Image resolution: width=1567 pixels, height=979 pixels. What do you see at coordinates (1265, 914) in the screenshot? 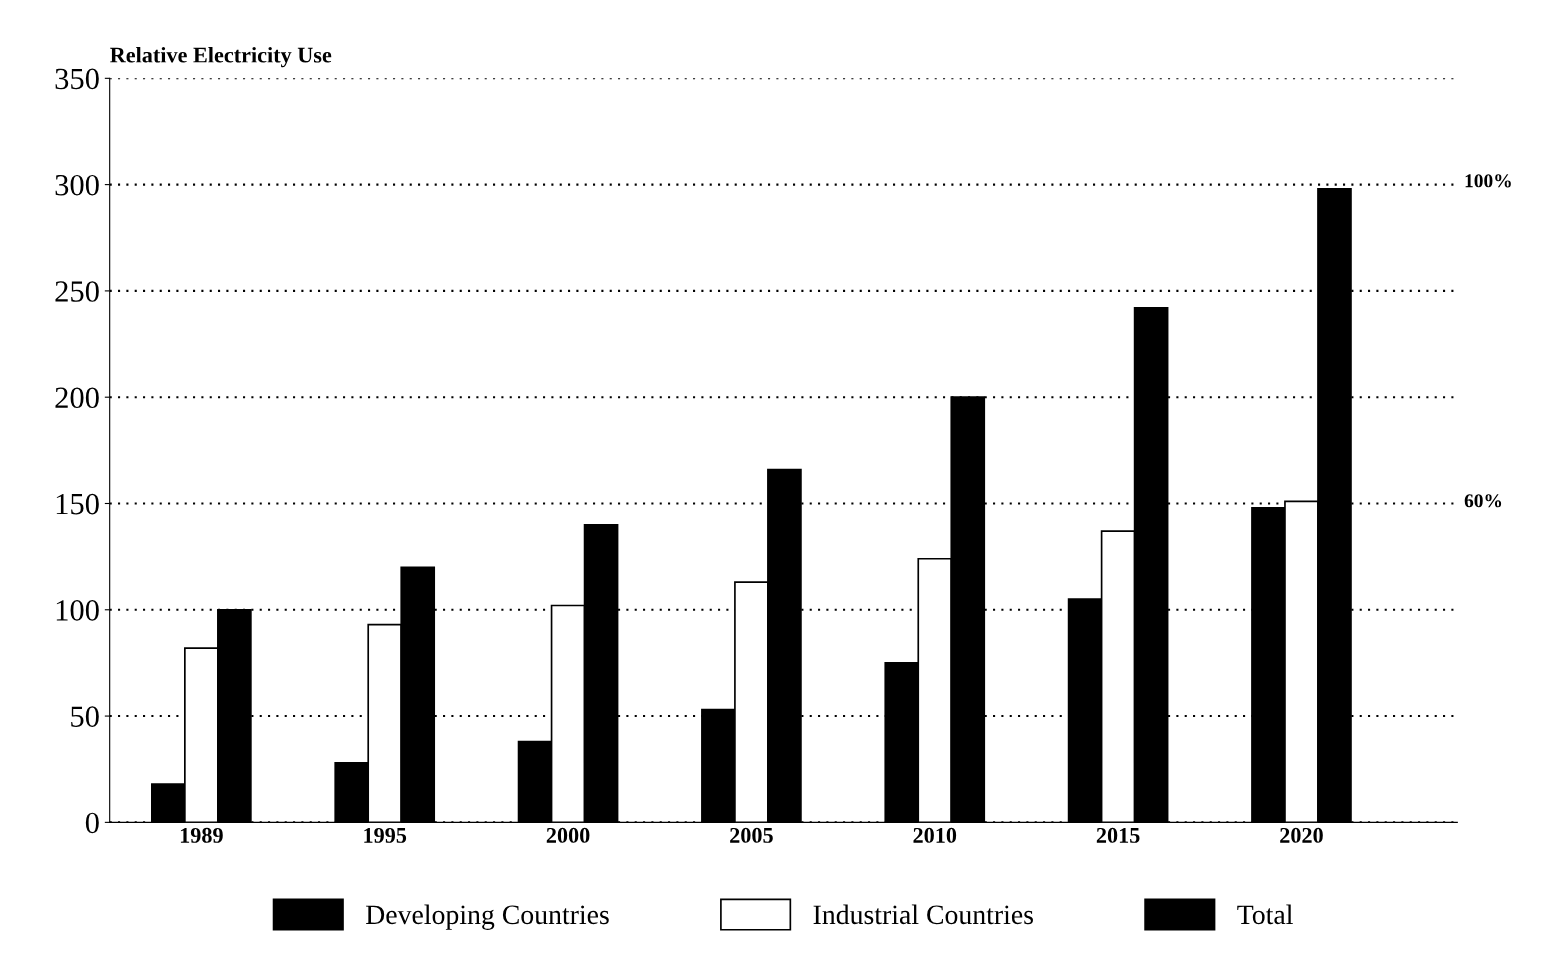
I see `legend-label: Total` at bounding box center [1265, 914].